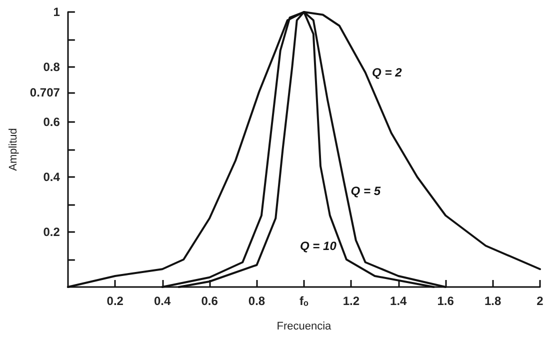 The width and height of the screenshot is (548, 337). I want to click on x-axis-title: Frecuencia, so click(304, 326).